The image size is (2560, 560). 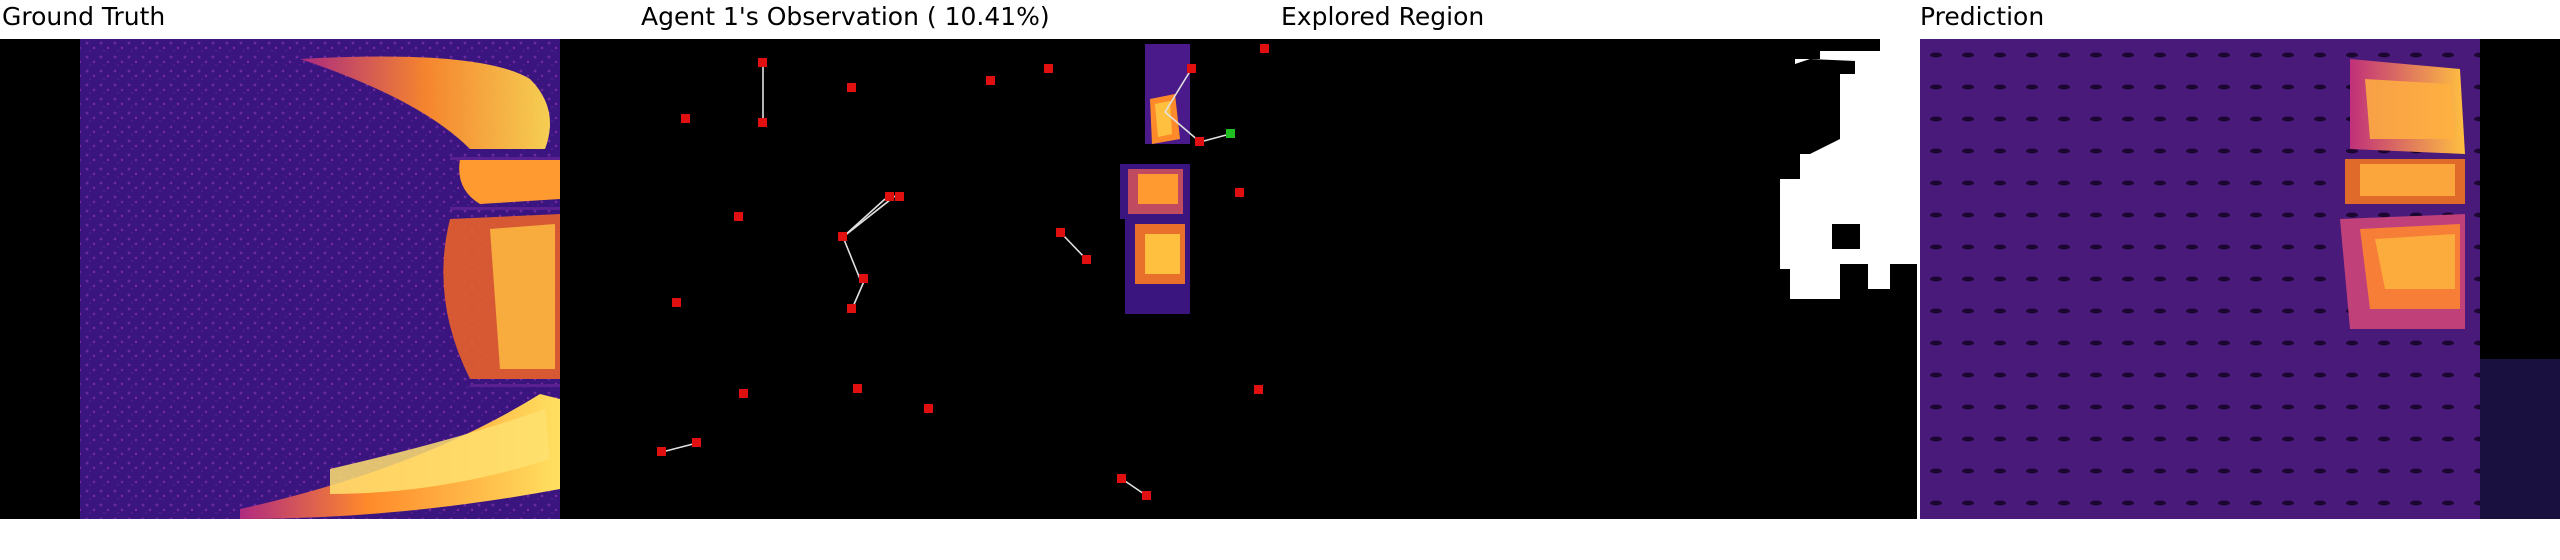 I want to click on explored-region-map, so click(x=1850, y=279).